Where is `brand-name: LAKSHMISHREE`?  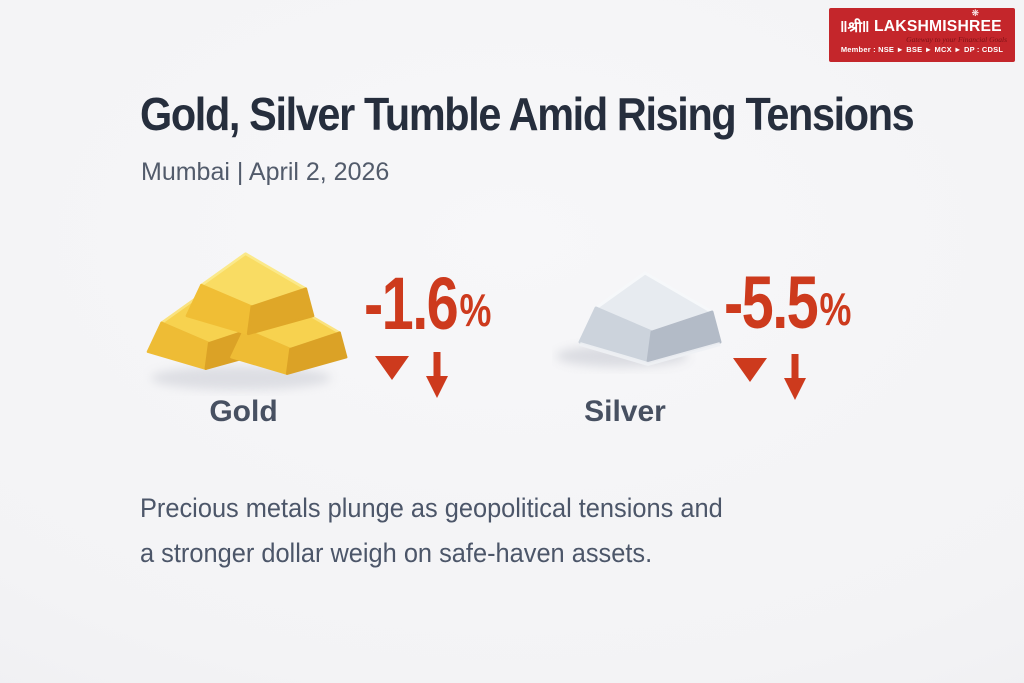 brand-name: LAKSHMISHREE is located at coordinates (937, 26).